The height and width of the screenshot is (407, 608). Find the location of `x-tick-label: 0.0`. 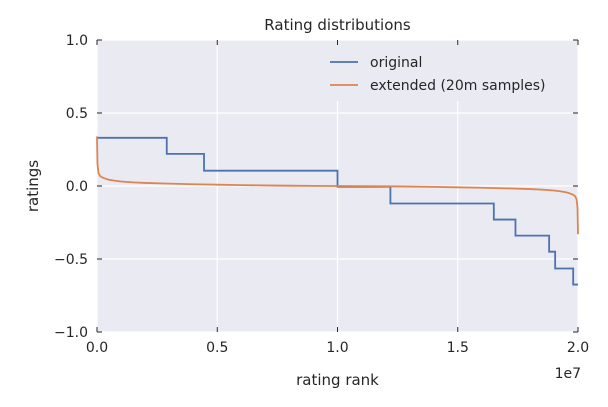

x-tick-label: 0.0 is located at coordinates (97, 348).